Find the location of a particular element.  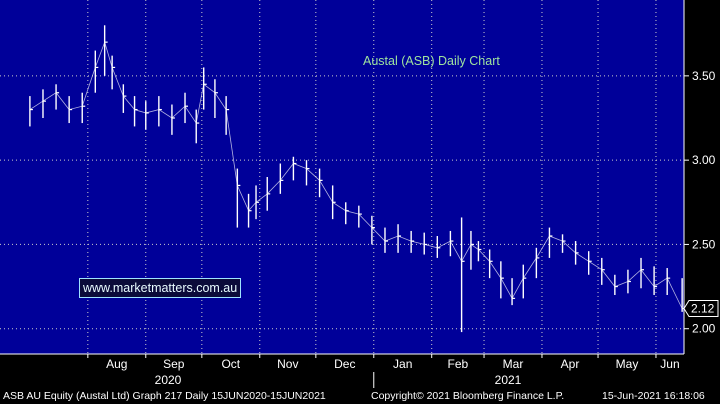

y-tick-label: 3.00 is located at coordinates (704, 160).